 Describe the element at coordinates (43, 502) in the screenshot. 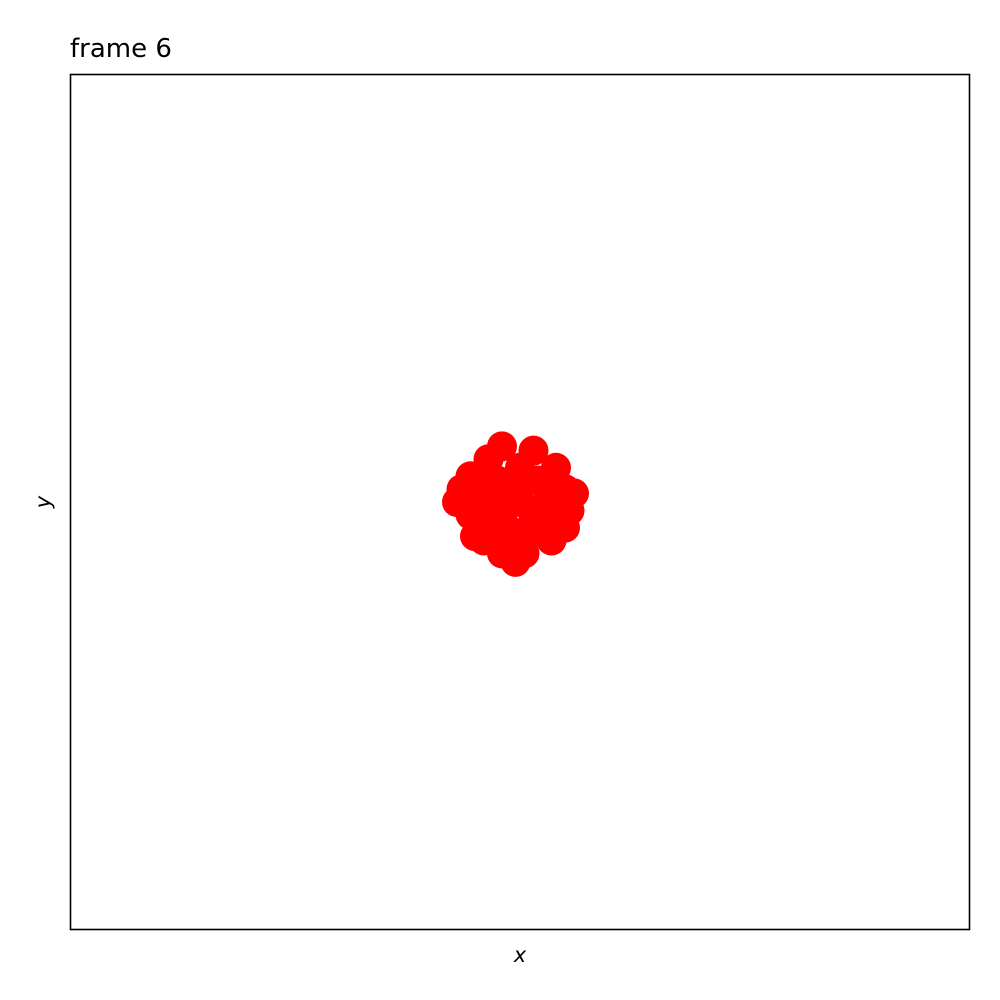

I see `y-axis-label: y` at that location.